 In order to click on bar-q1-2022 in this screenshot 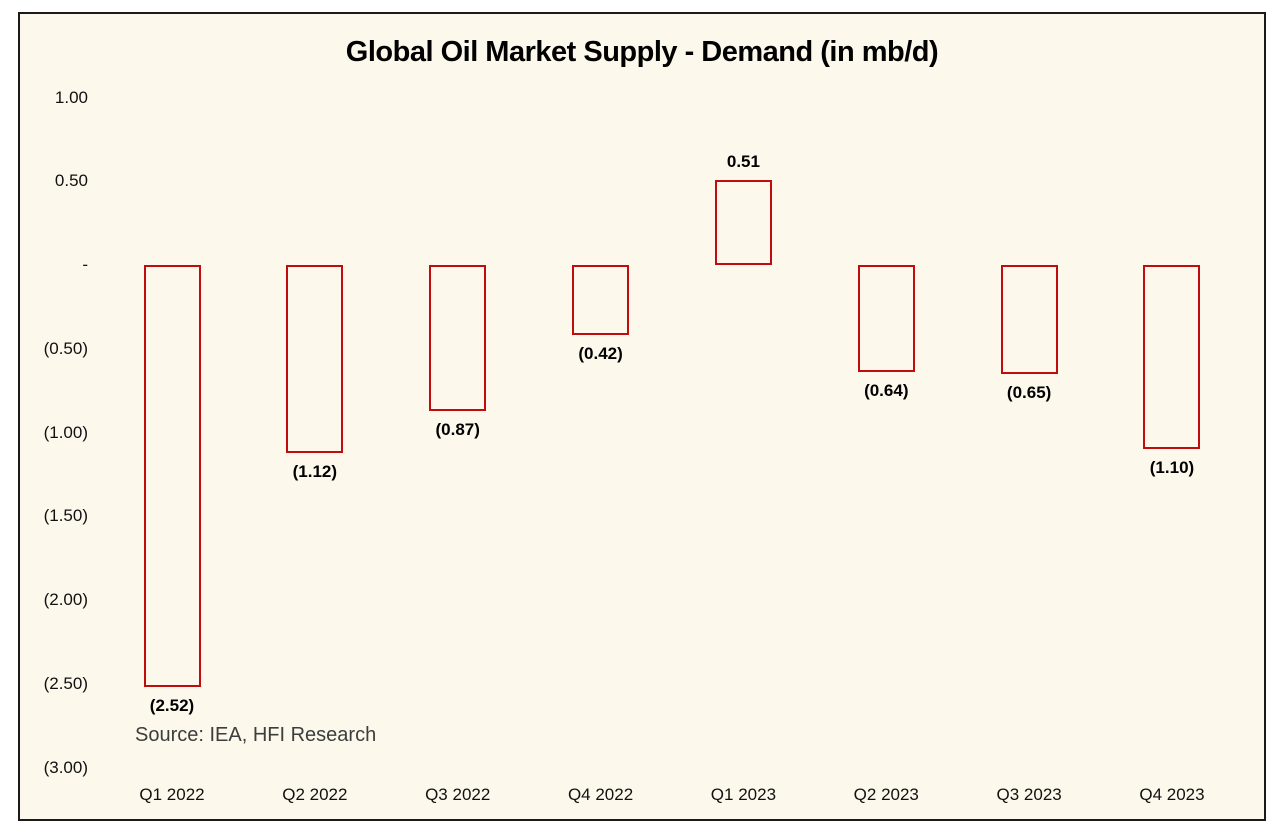, I will do `click(172, 476)`.